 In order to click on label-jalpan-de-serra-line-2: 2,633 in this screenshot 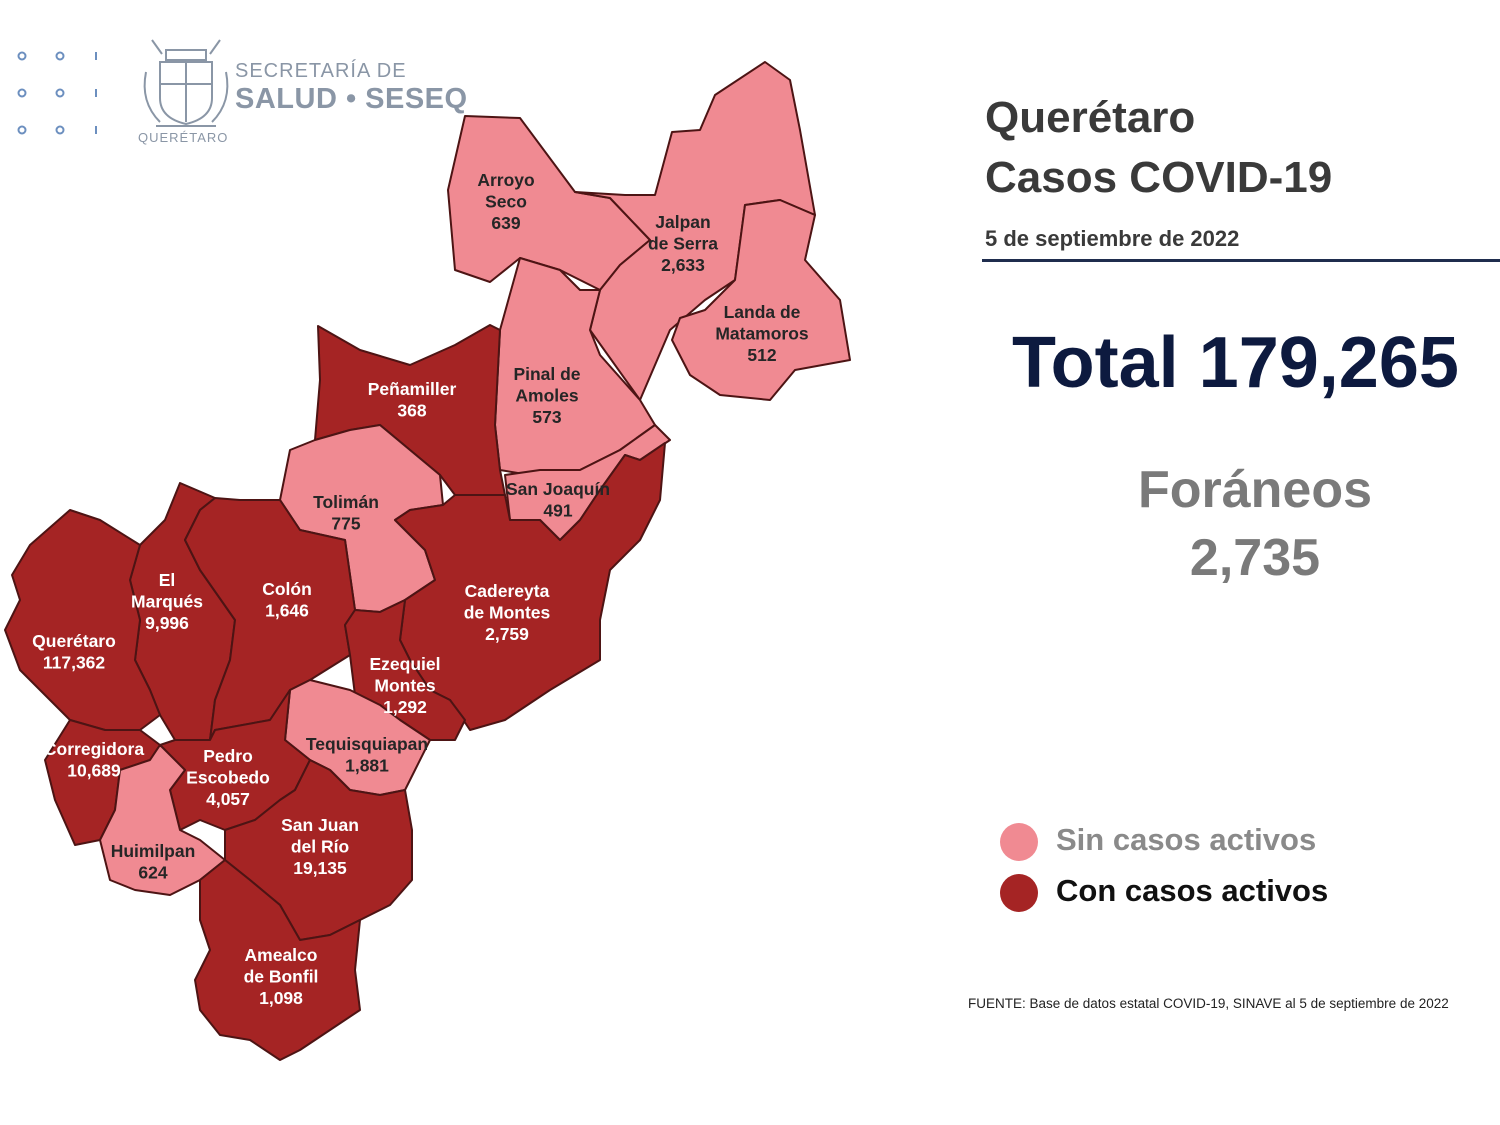, I will do `click(683, 265)`.